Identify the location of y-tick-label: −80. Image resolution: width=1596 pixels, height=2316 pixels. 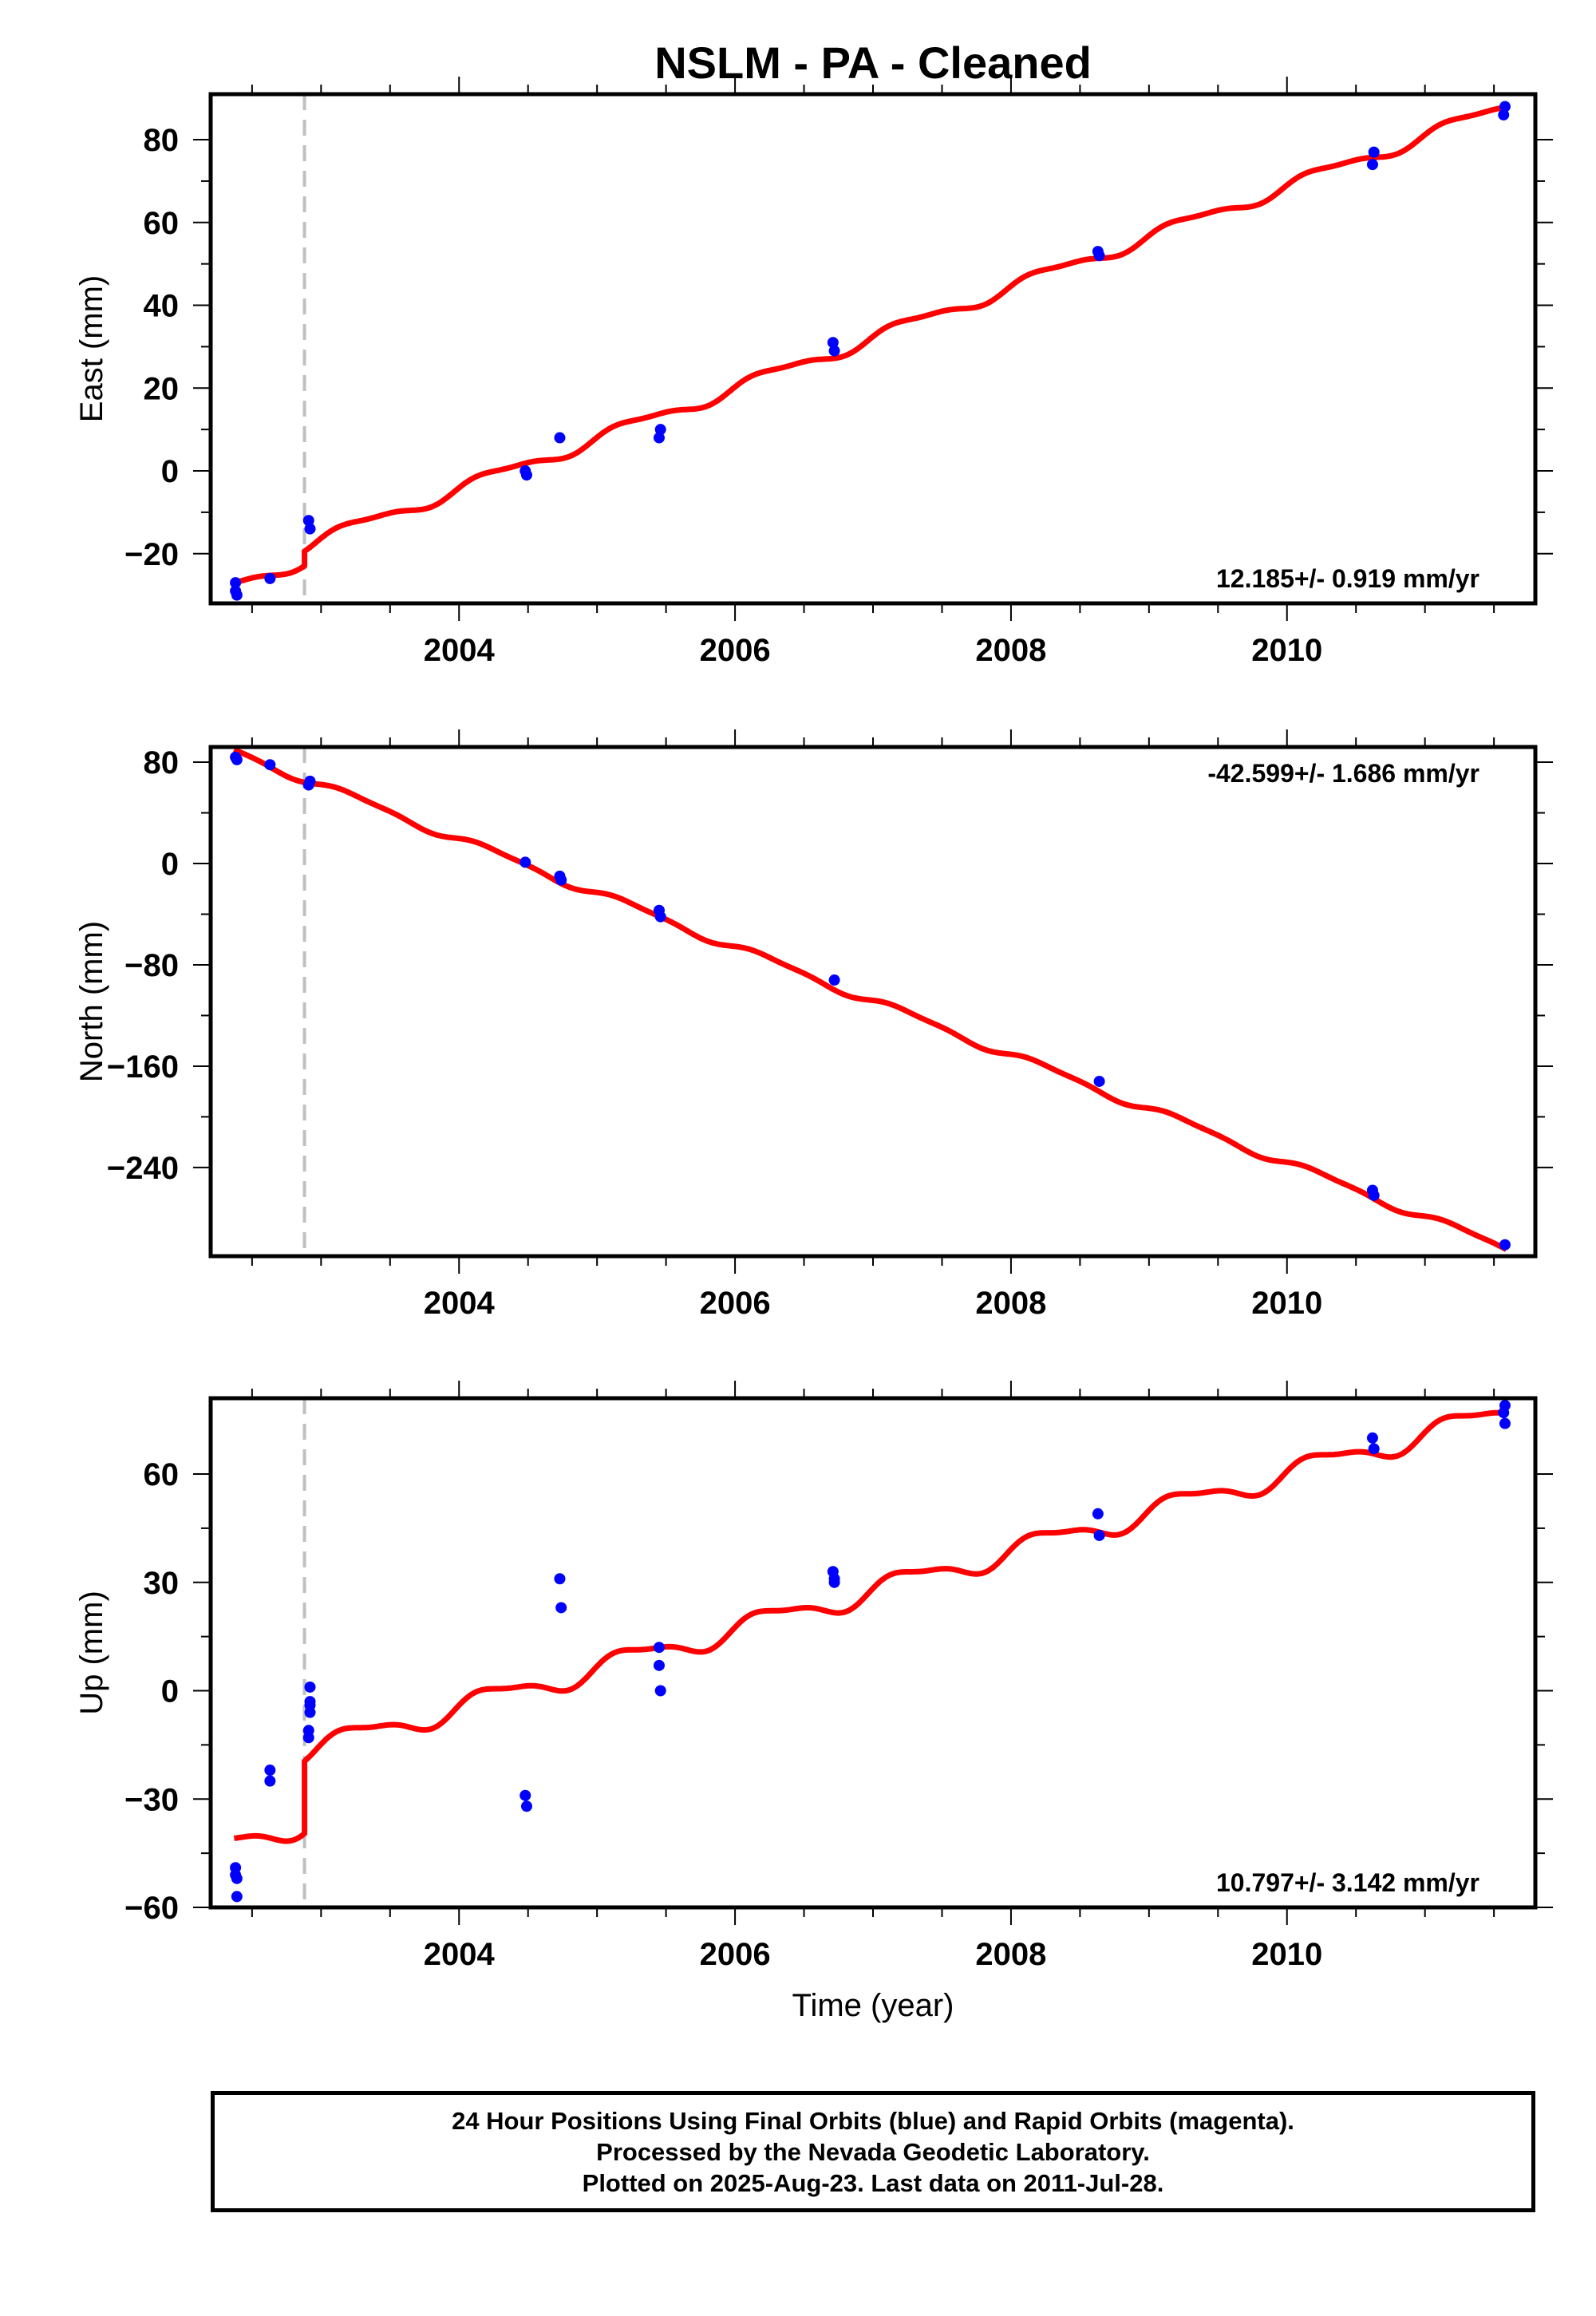
(151, 965).